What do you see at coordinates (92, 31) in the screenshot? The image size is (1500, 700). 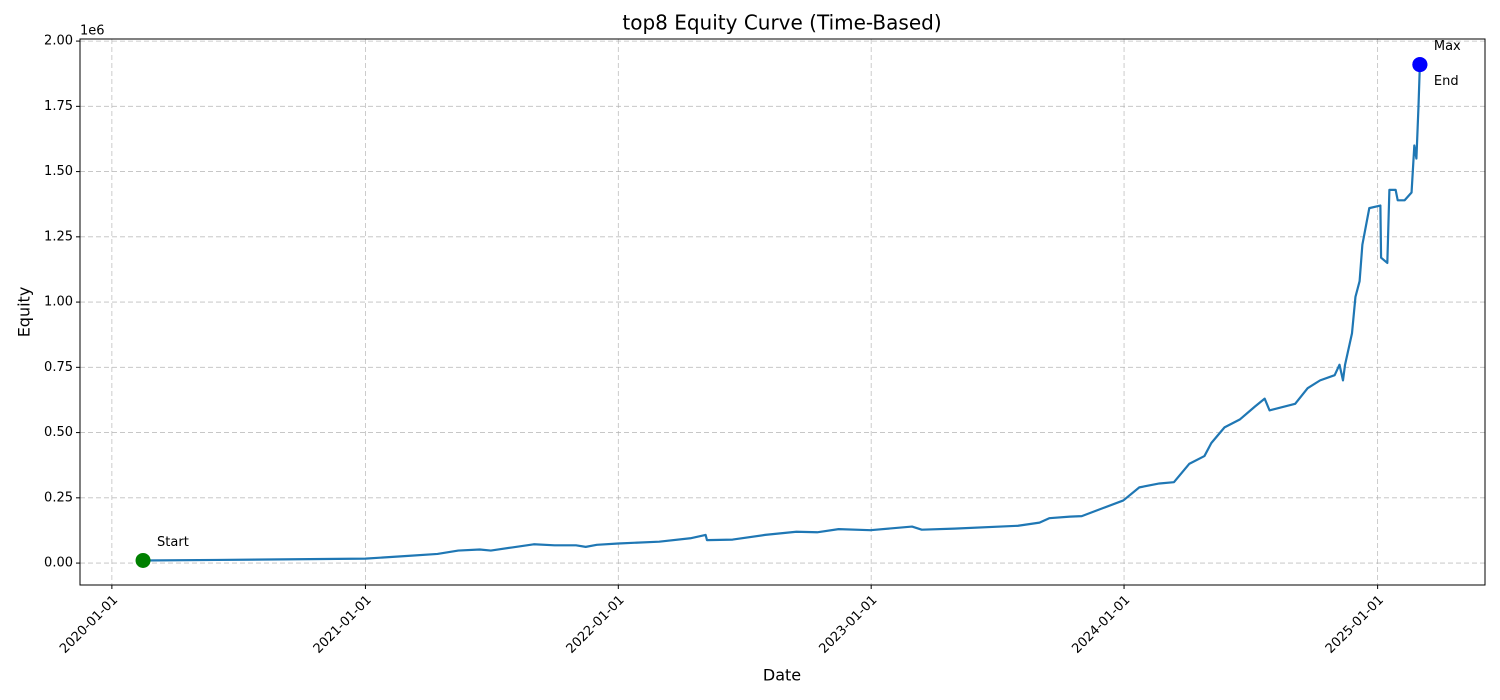 I see `y-offset-label: 1e6` at bounding box center [92, 31].